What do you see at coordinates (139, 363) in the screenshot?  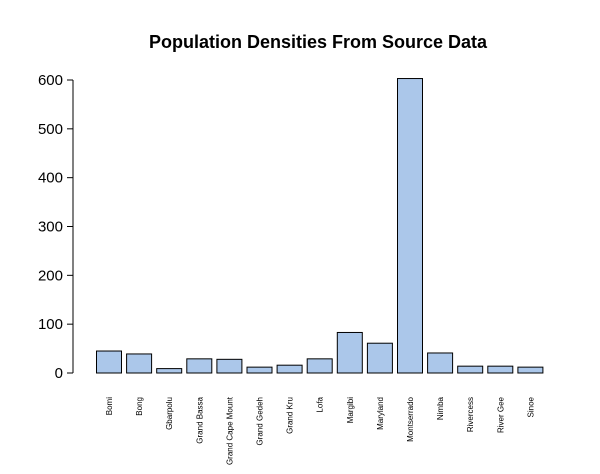 I see `bar-bong` at bounding box center [139, 363].